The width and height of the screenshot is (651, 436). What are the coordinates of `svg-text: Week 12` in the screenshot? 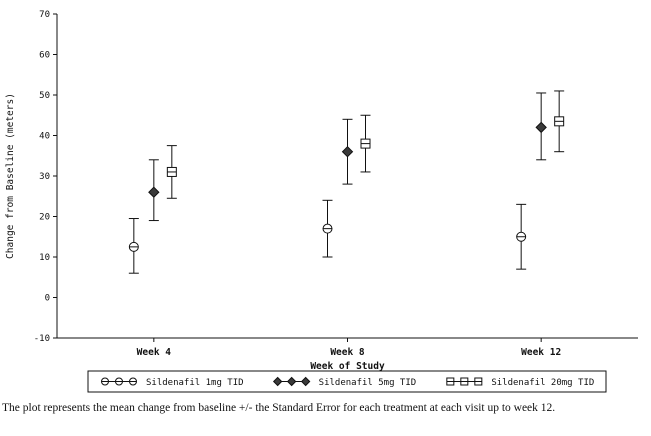 It's located at (541, 352).